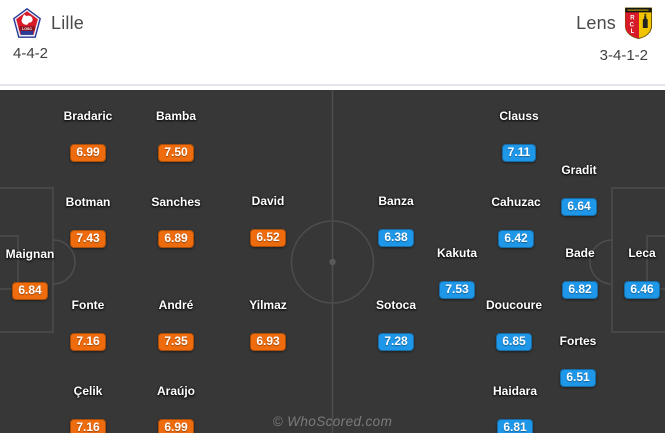 This screenshot has height=433, width=665. Describe the element at coordinates (88, 391) in the screenshot. I see `player-name: Çelik` at that location.